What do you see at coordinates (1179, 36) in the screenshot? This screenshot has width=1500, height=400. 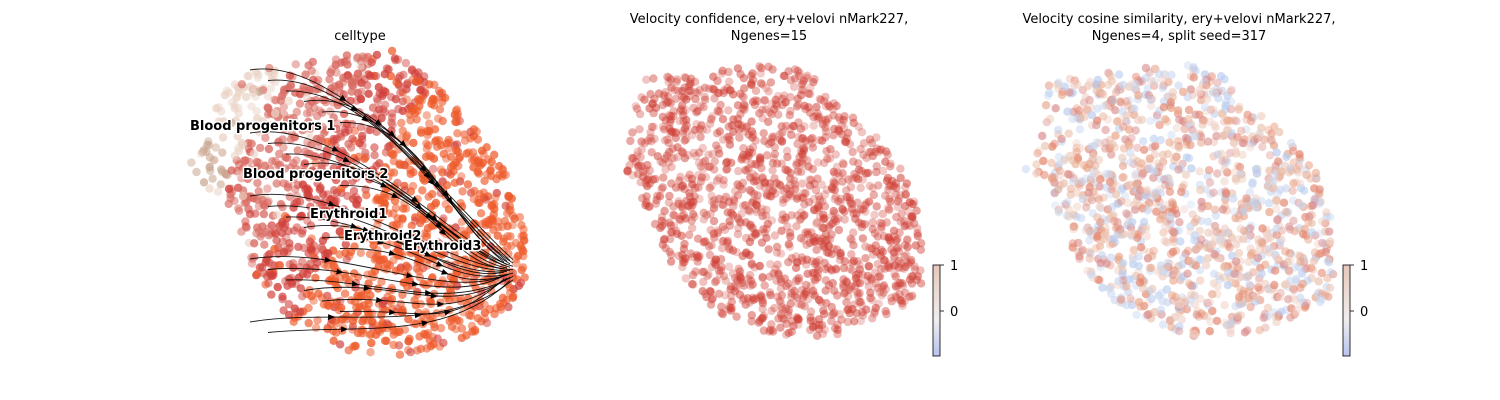 I see `panel-cosine-title-line2: Ngenes=4, split seed=317` at bounding box center [1179, 36].